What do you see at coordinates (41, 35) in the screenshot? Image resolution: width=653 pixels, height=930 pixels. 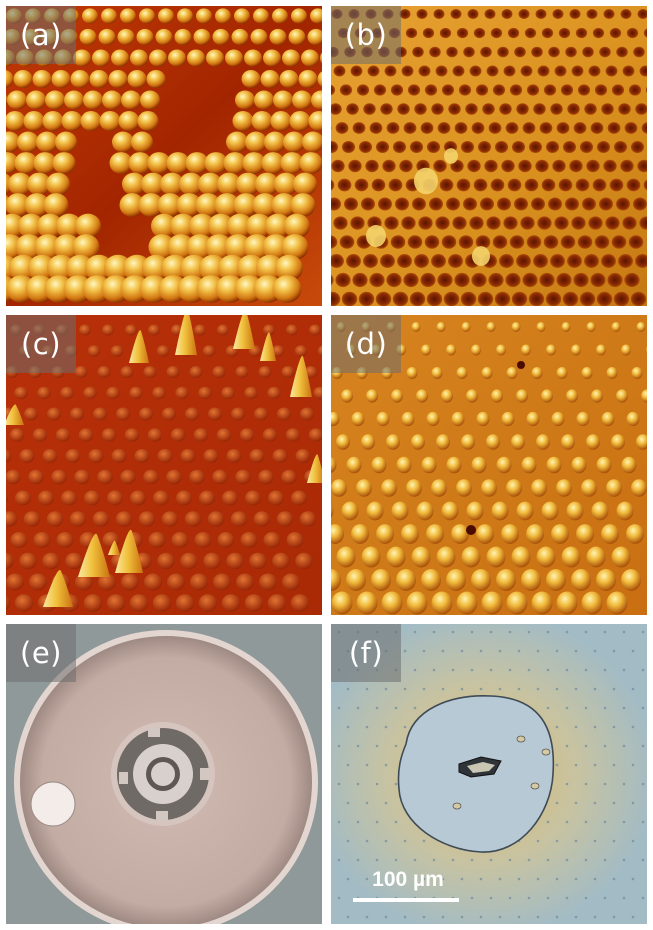 I see `panel-label: (a)` at bounding box center [41, 35].